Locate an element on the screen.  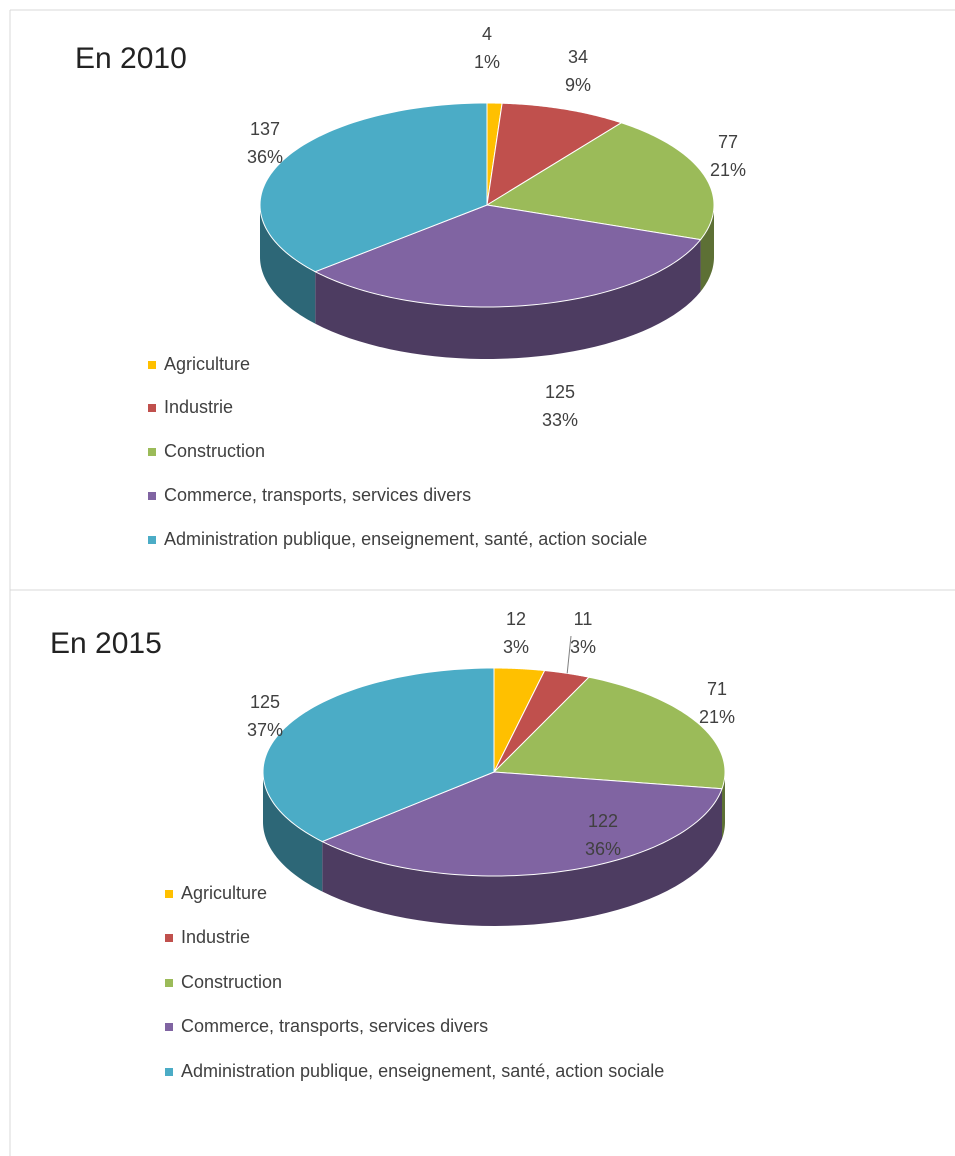
data-label-value: 4 is located at coordinates (487, 34).